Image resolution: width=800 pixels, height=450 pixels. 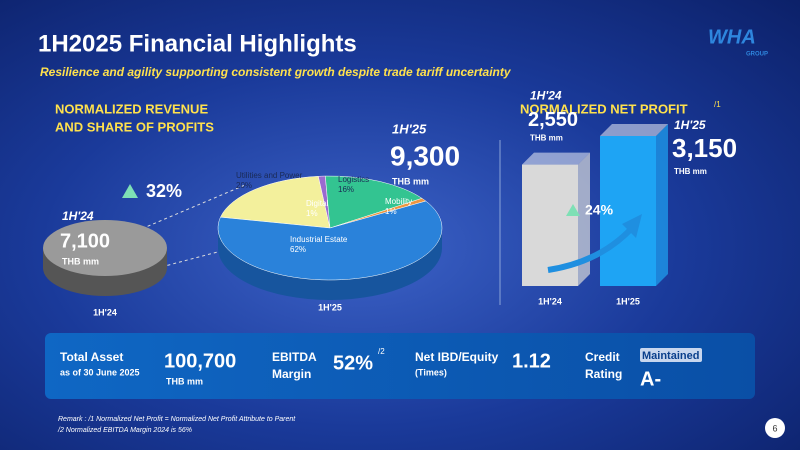 I want to click on slice-label: Logistics, so click(x=353, y=179).